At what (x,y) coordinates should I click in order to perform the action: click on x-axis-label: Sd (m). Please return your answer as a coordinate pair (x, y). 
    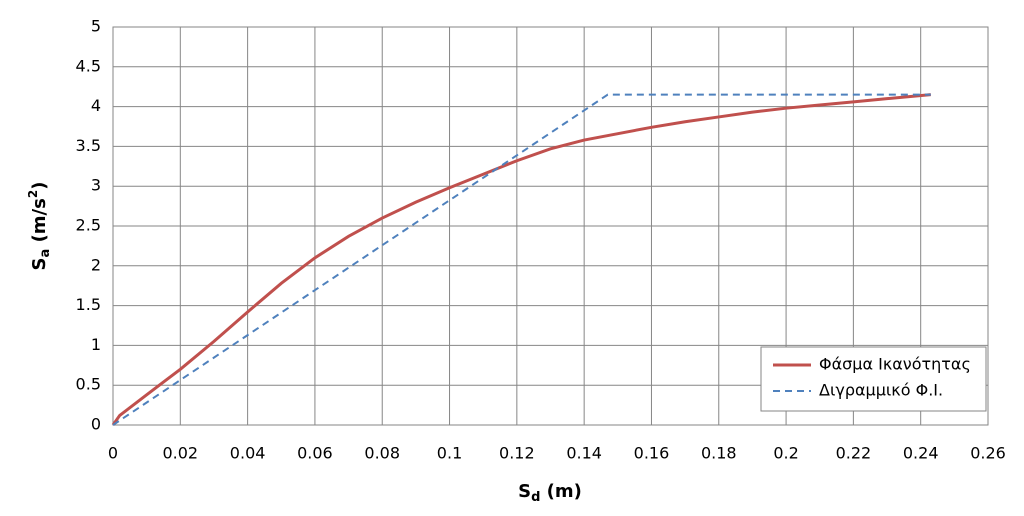
    Looking at the image, I should click on (550, 493).